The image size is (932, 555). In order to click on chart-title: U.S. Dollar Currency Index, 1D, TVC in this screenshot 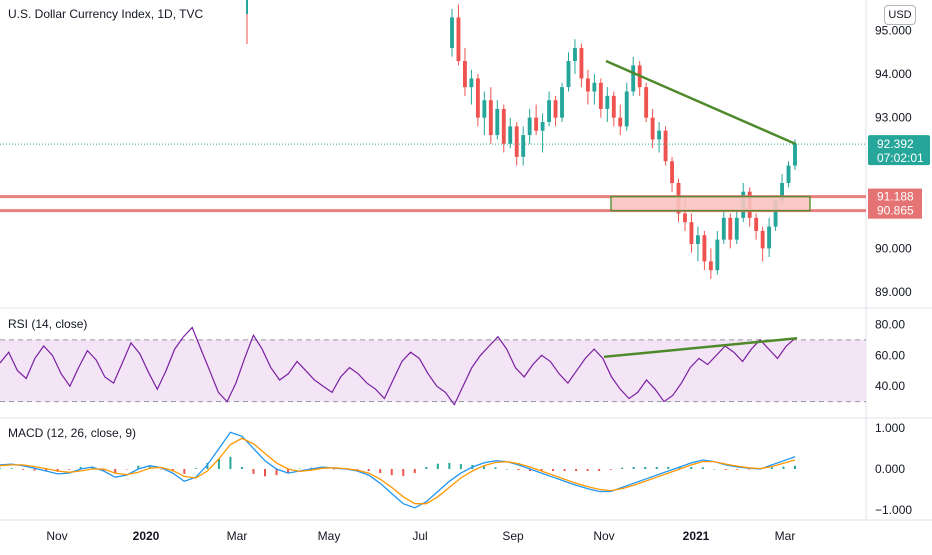, I will do `click(106, 14)`.